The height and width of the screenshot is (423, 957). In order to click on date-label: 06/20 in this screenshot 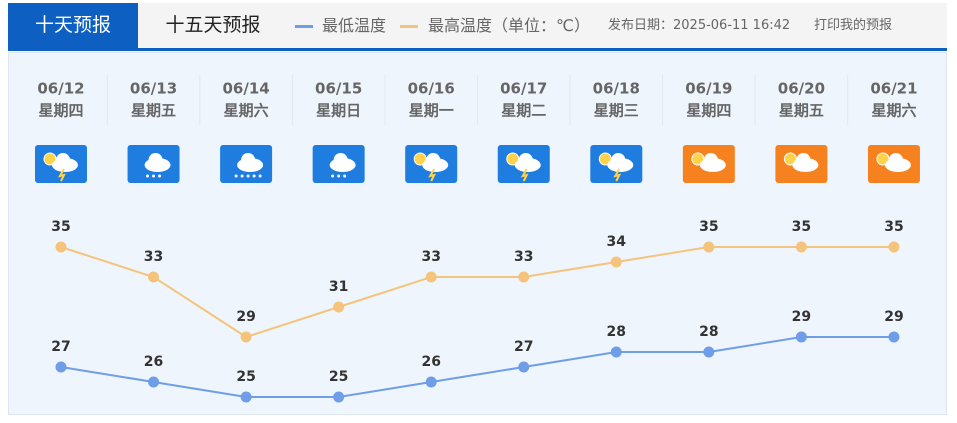, I will do `click(801, 89)`.